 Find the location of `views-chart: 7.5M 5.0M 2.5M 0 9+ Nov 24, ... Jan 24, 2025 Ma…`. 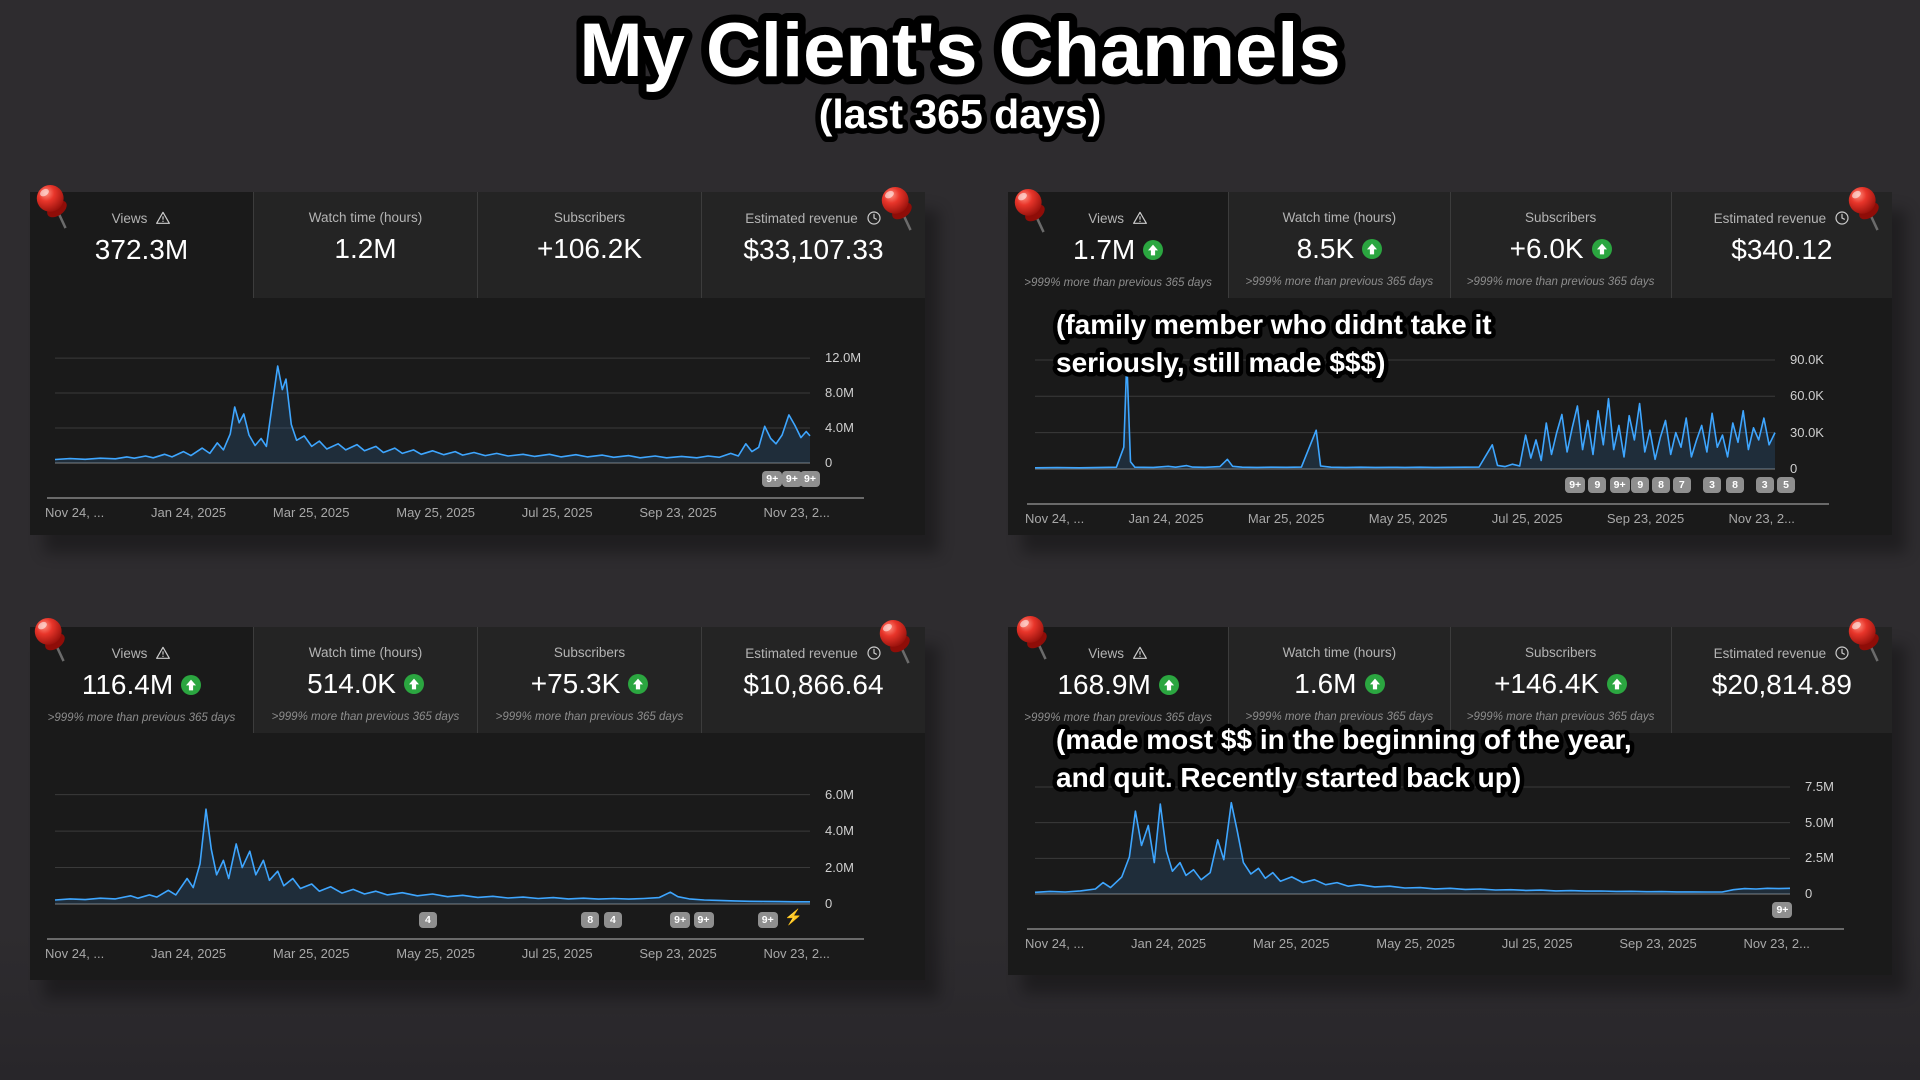

views-chart: 7.5M 5.0M 2.5M 0 9+ Nov 24, ... Jan 24, 2025 Ma… is located at coordinates (1434, 844).